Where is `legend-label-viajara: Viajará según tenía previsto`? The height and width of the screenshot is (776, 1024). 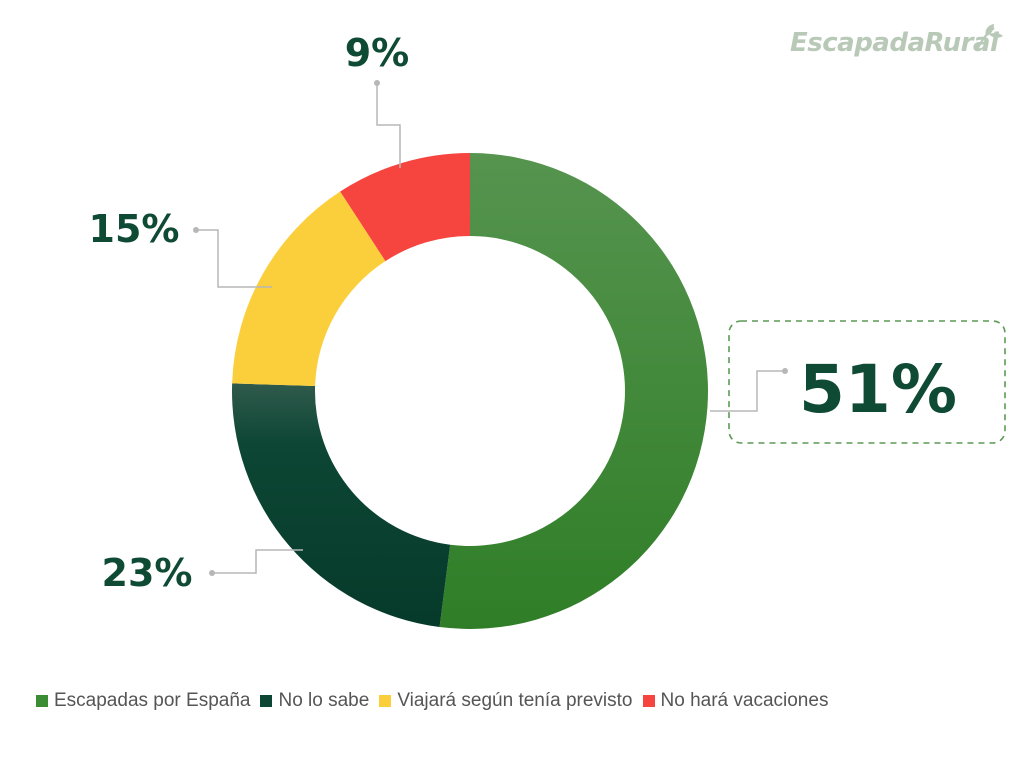 legend-label-viajara: Viajará según tenía previsto is located at coordinates (515, 700).